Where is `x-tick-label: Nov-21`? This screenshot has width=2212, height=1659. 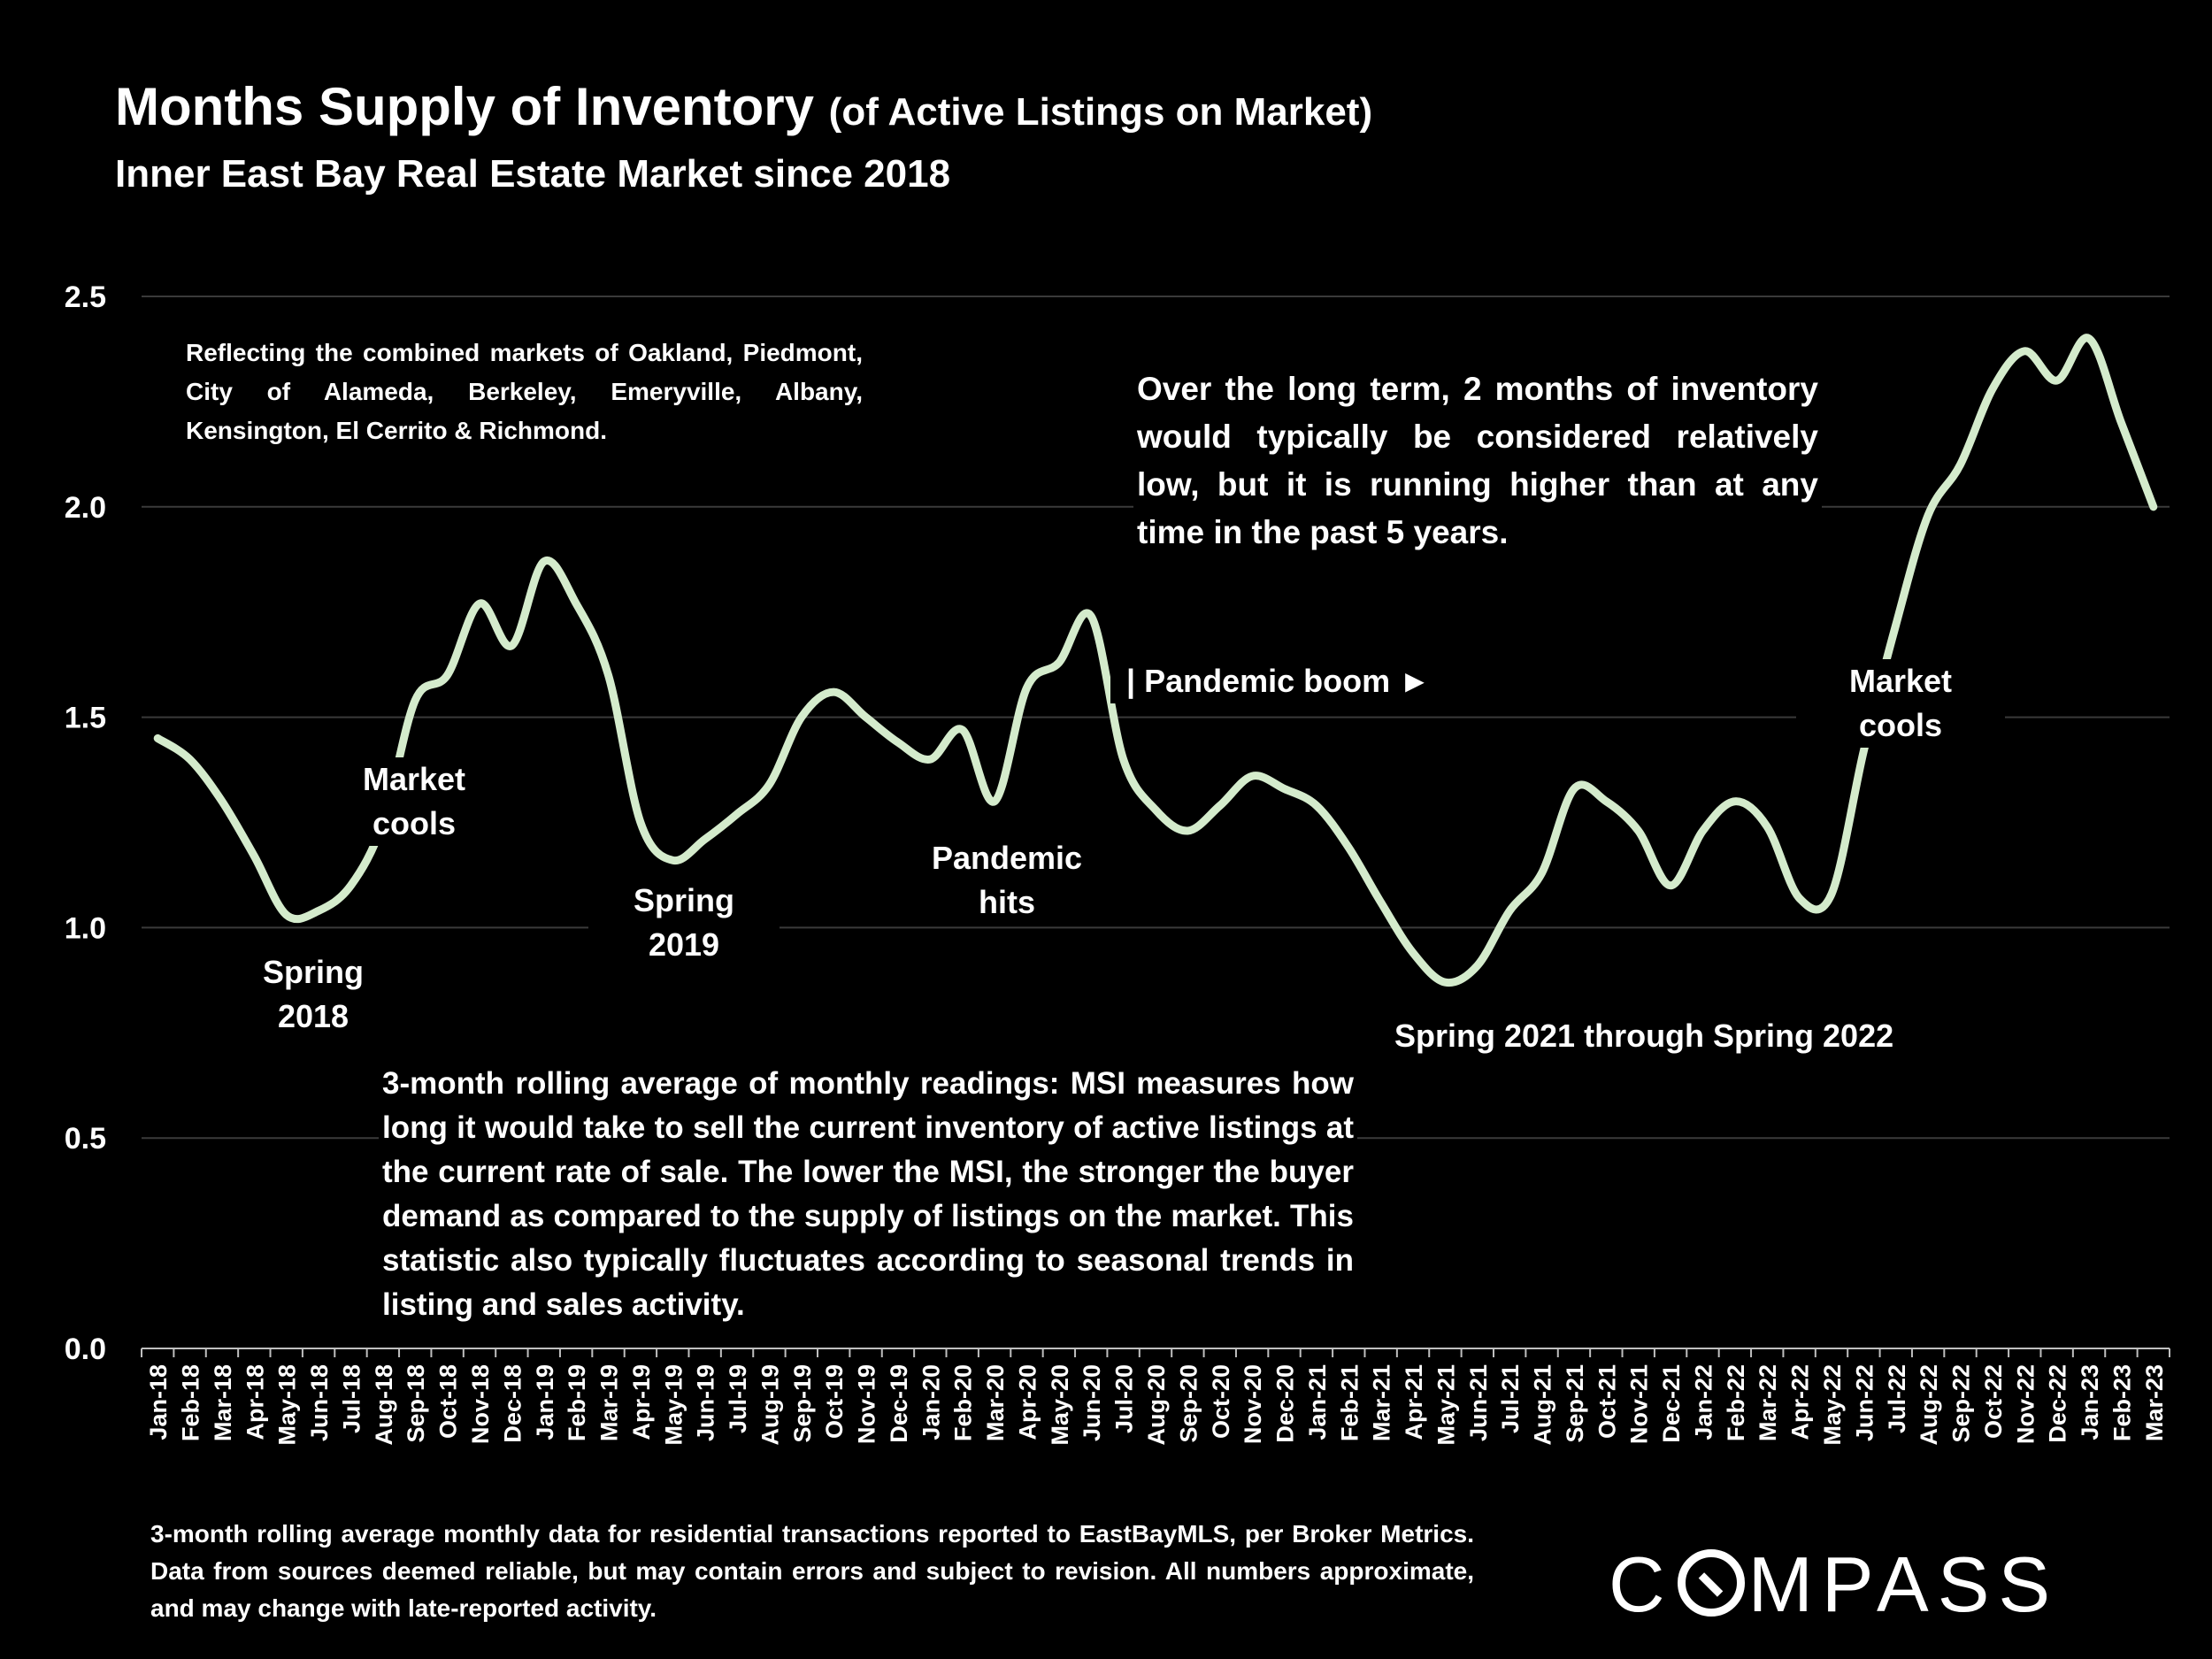 x-tick-label: Nov-21 is located at coordinates (1640, 1404).